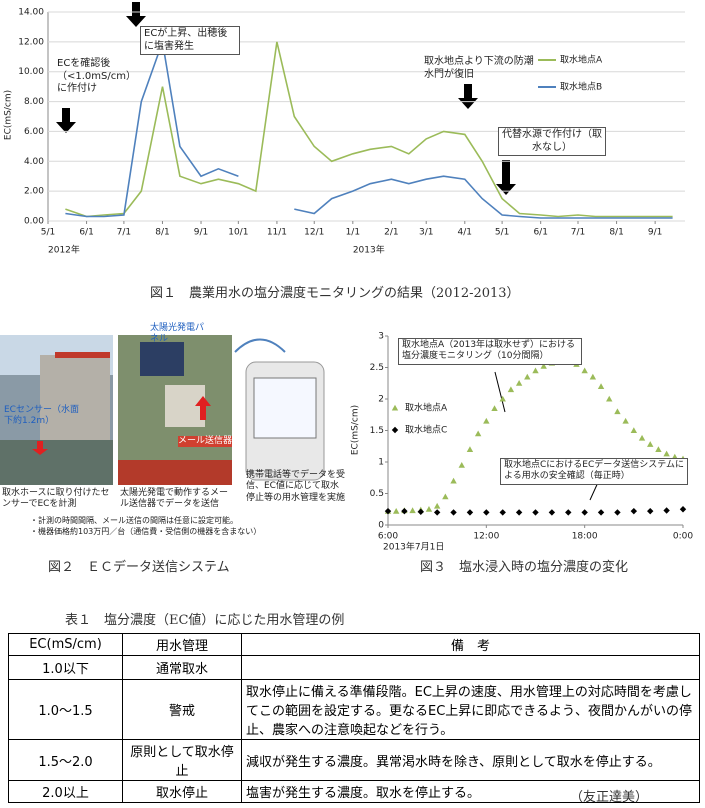  What do you see at coordinates (391, 233) in the screenshot?
I see `x-tick-label: 2/1` at bounding box center [391, 233].